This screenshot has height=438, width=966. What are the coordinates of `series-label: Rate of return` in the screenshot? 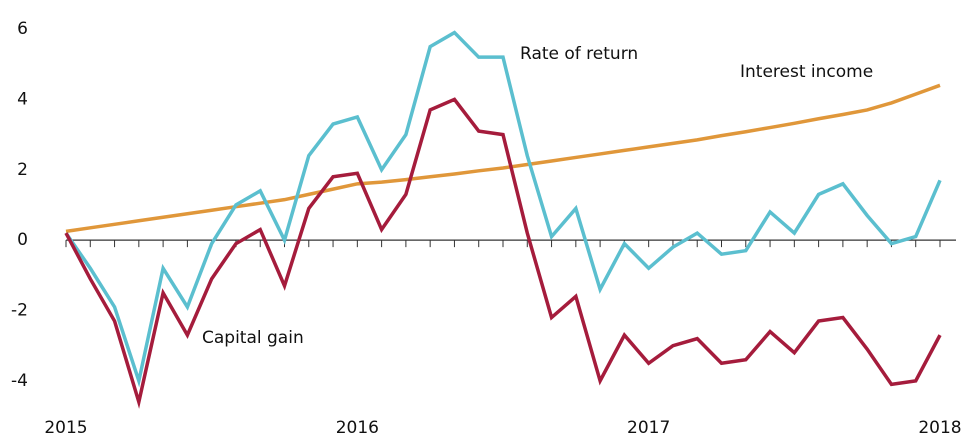 It's located at (579, 54).